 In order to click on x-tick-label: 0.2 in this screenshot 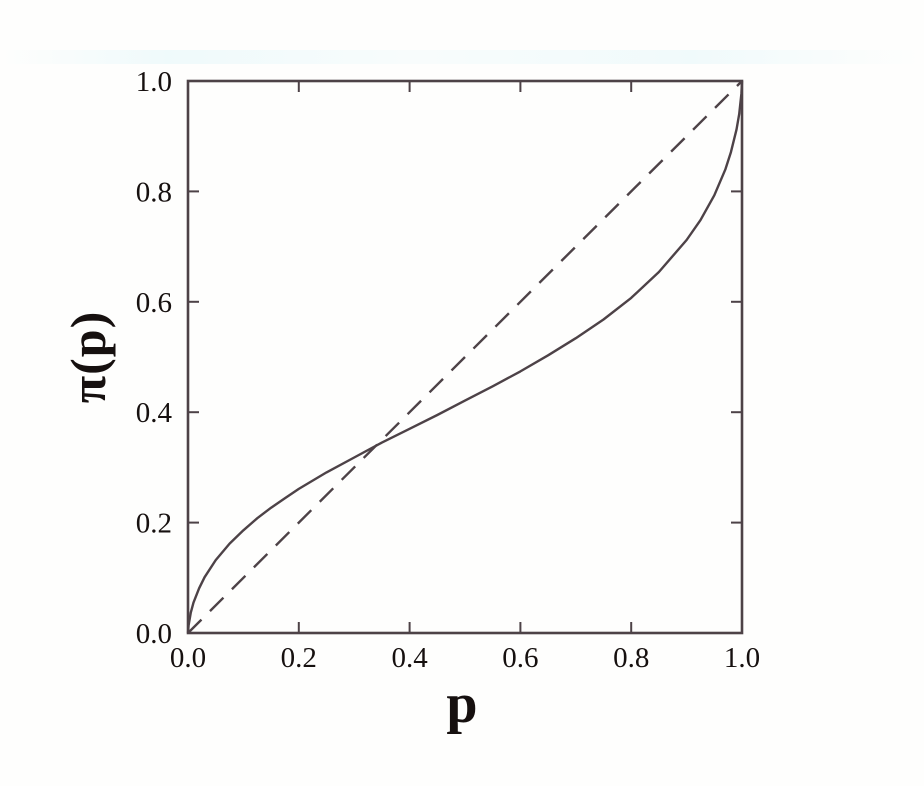, I will do `click(299, 658)`.